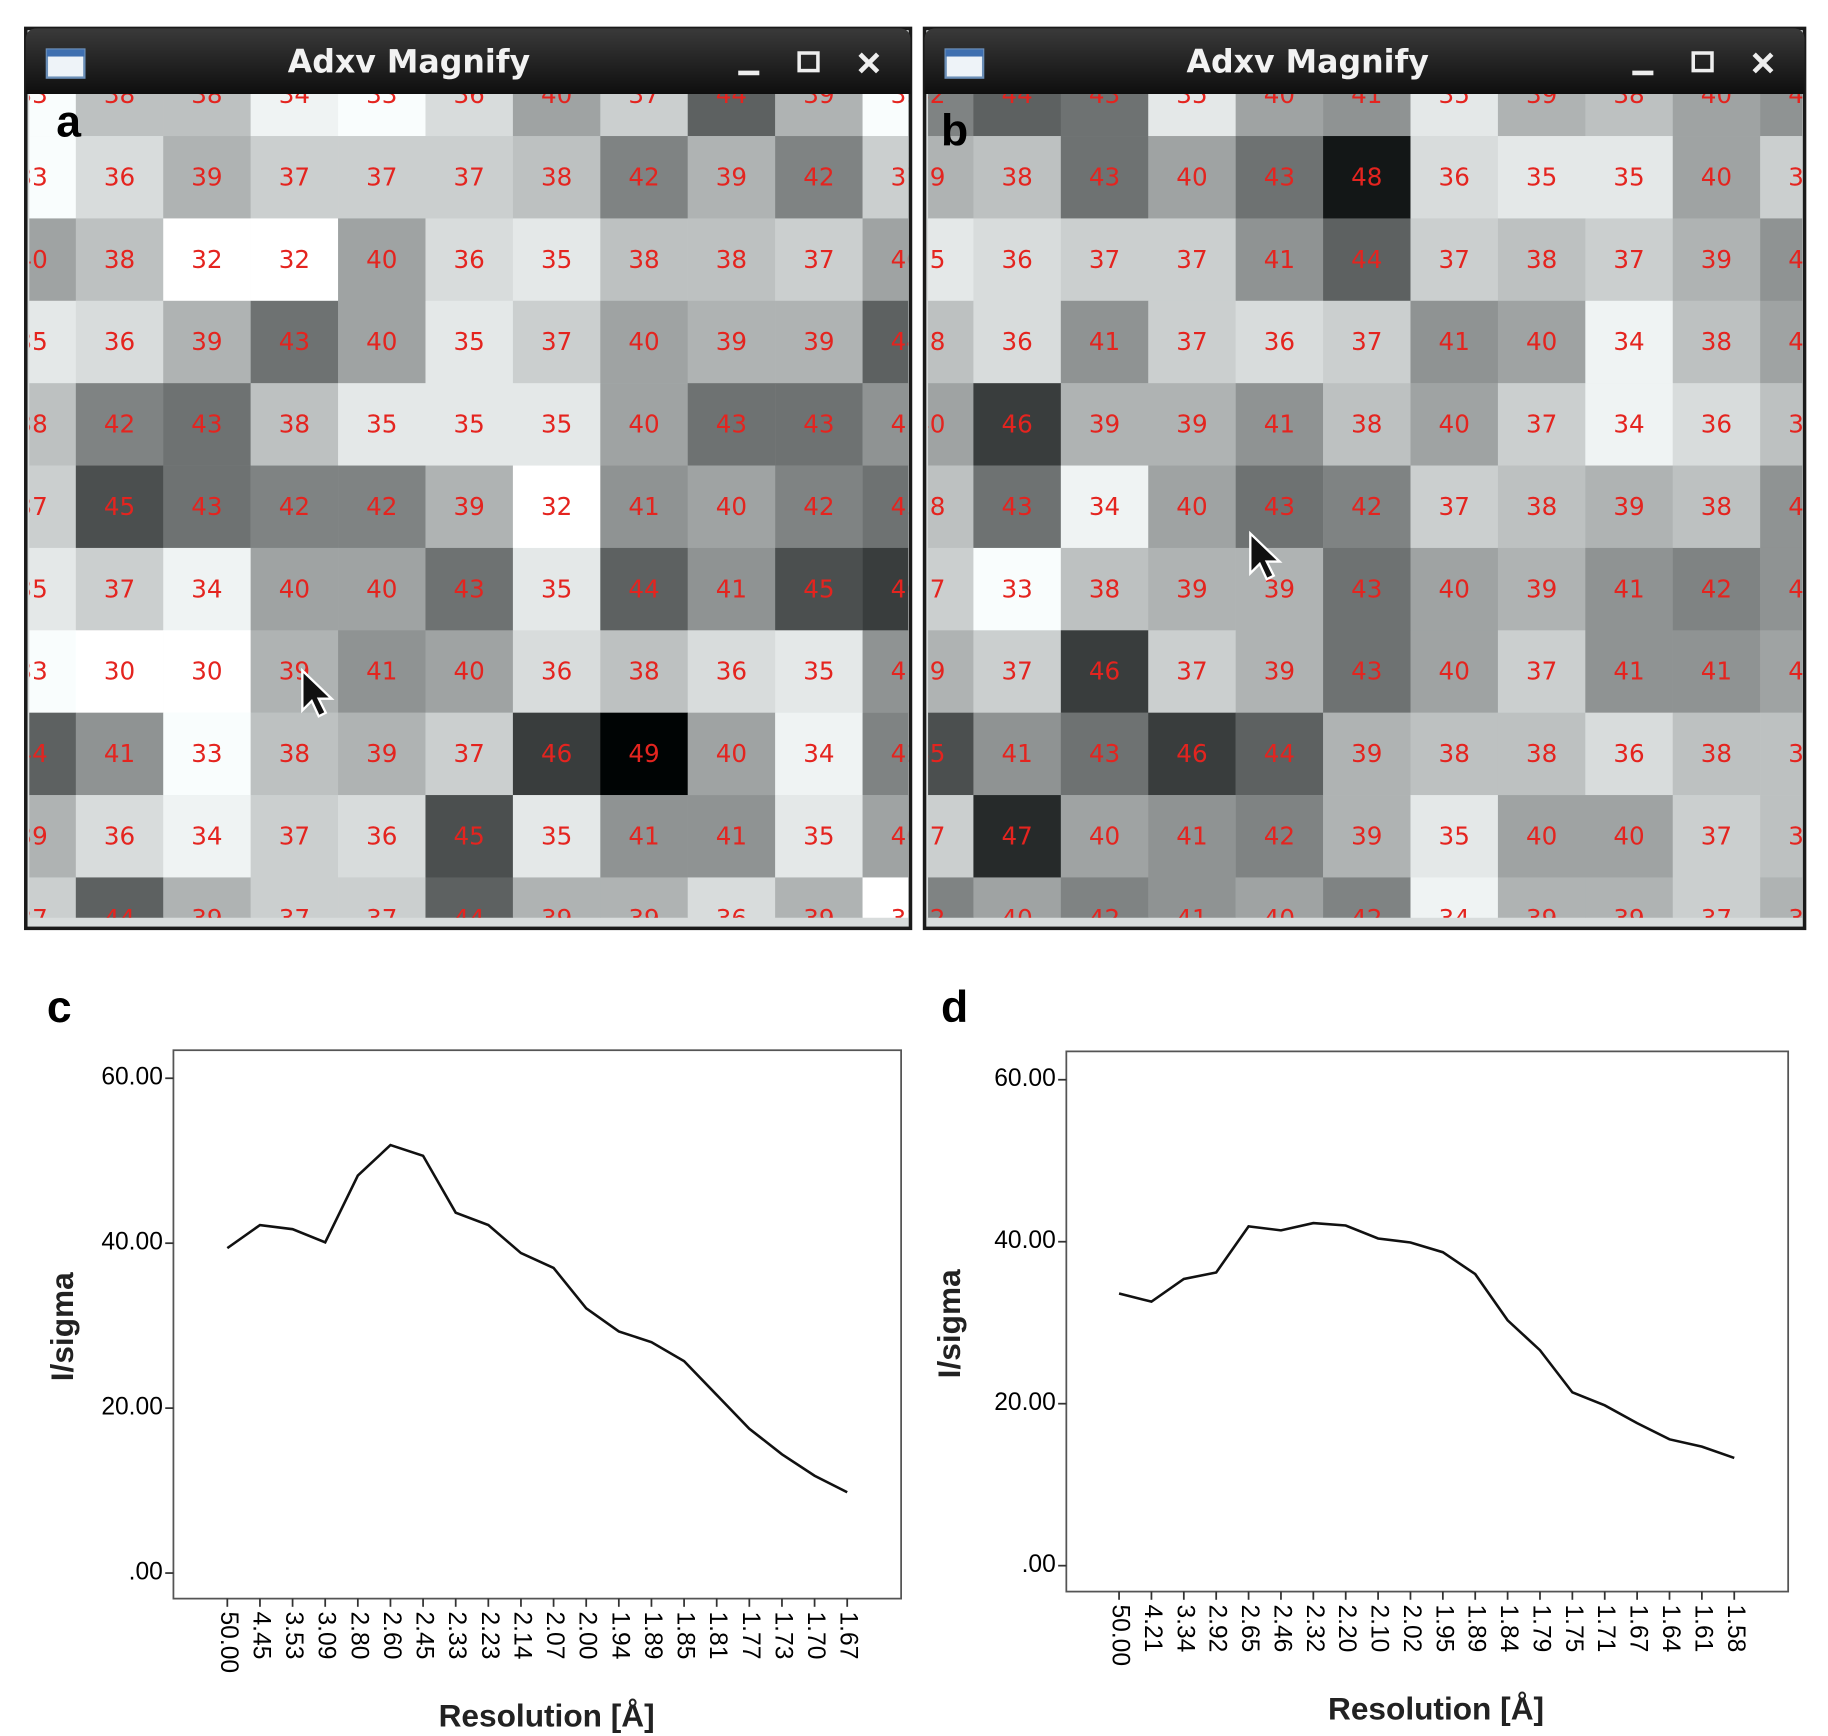 The image size is (1828, 1736). What do you see at coordinates (358, 1636) in the screenshot?
I see `x-tick-label: 2.80` at bounding box center [358, 1636].